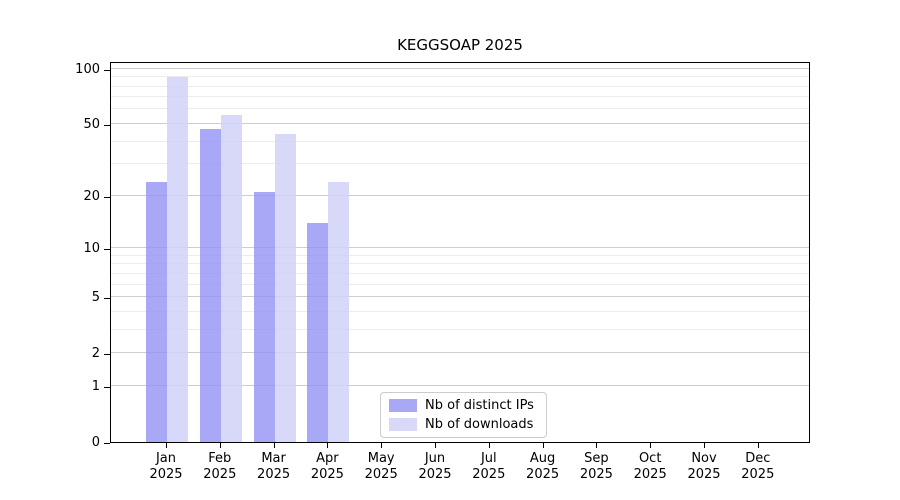 This screenshot has width=900, height=500. What do you see at coordinates (318, 332) in the screenshot?
I see `bar-apr-distinct-ips` at bounding box center [318, 332].